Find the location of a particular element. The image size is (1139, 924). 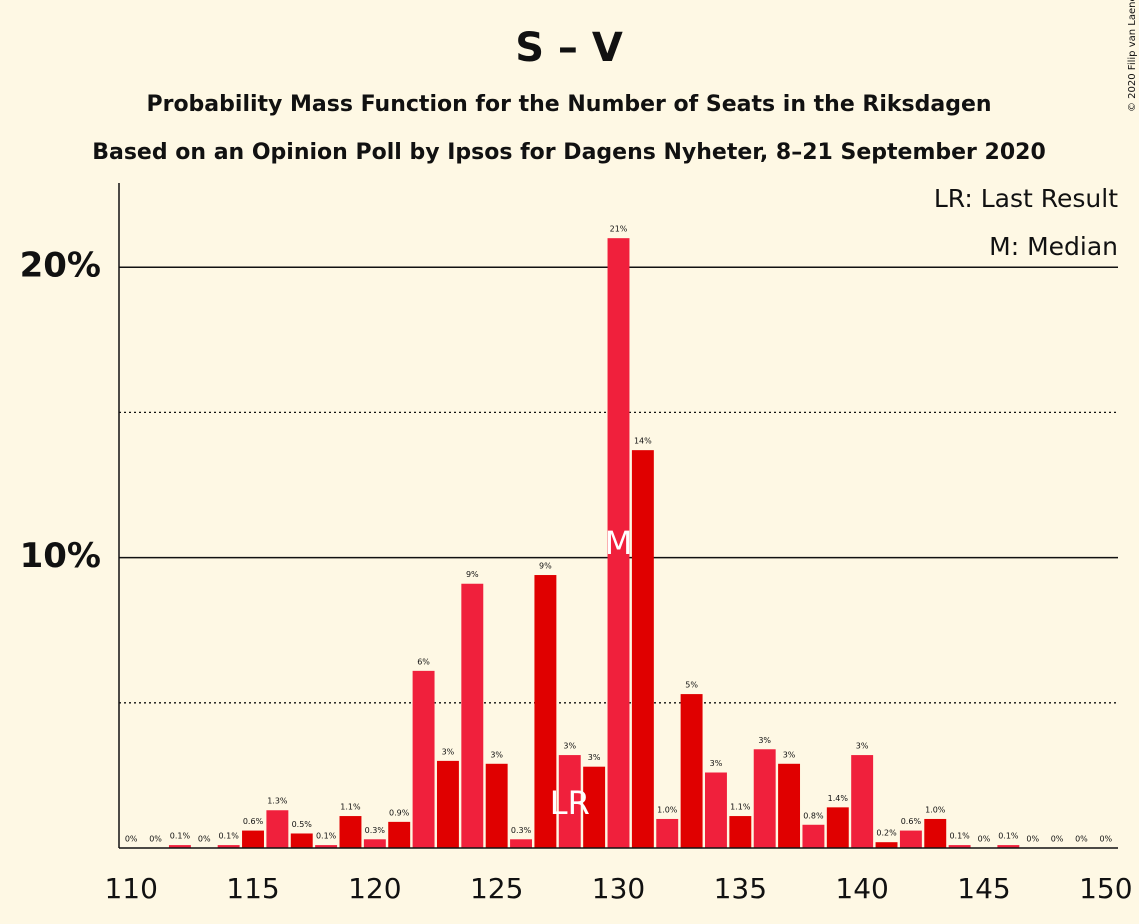

x-tick-label: 120 is located at coordinates (374, 888).